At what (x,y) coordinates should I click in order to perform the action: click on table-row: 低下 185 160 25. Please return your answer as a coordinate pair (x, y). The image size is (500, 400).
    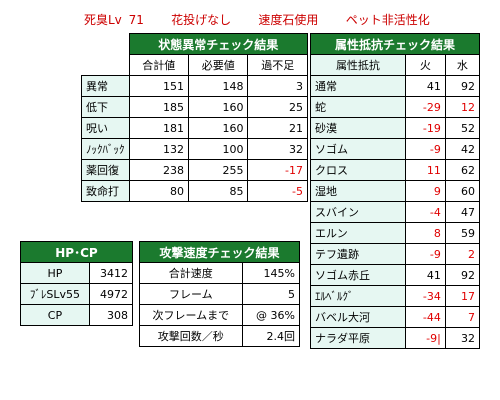
    Looking at the image, I should click on (194, 107).